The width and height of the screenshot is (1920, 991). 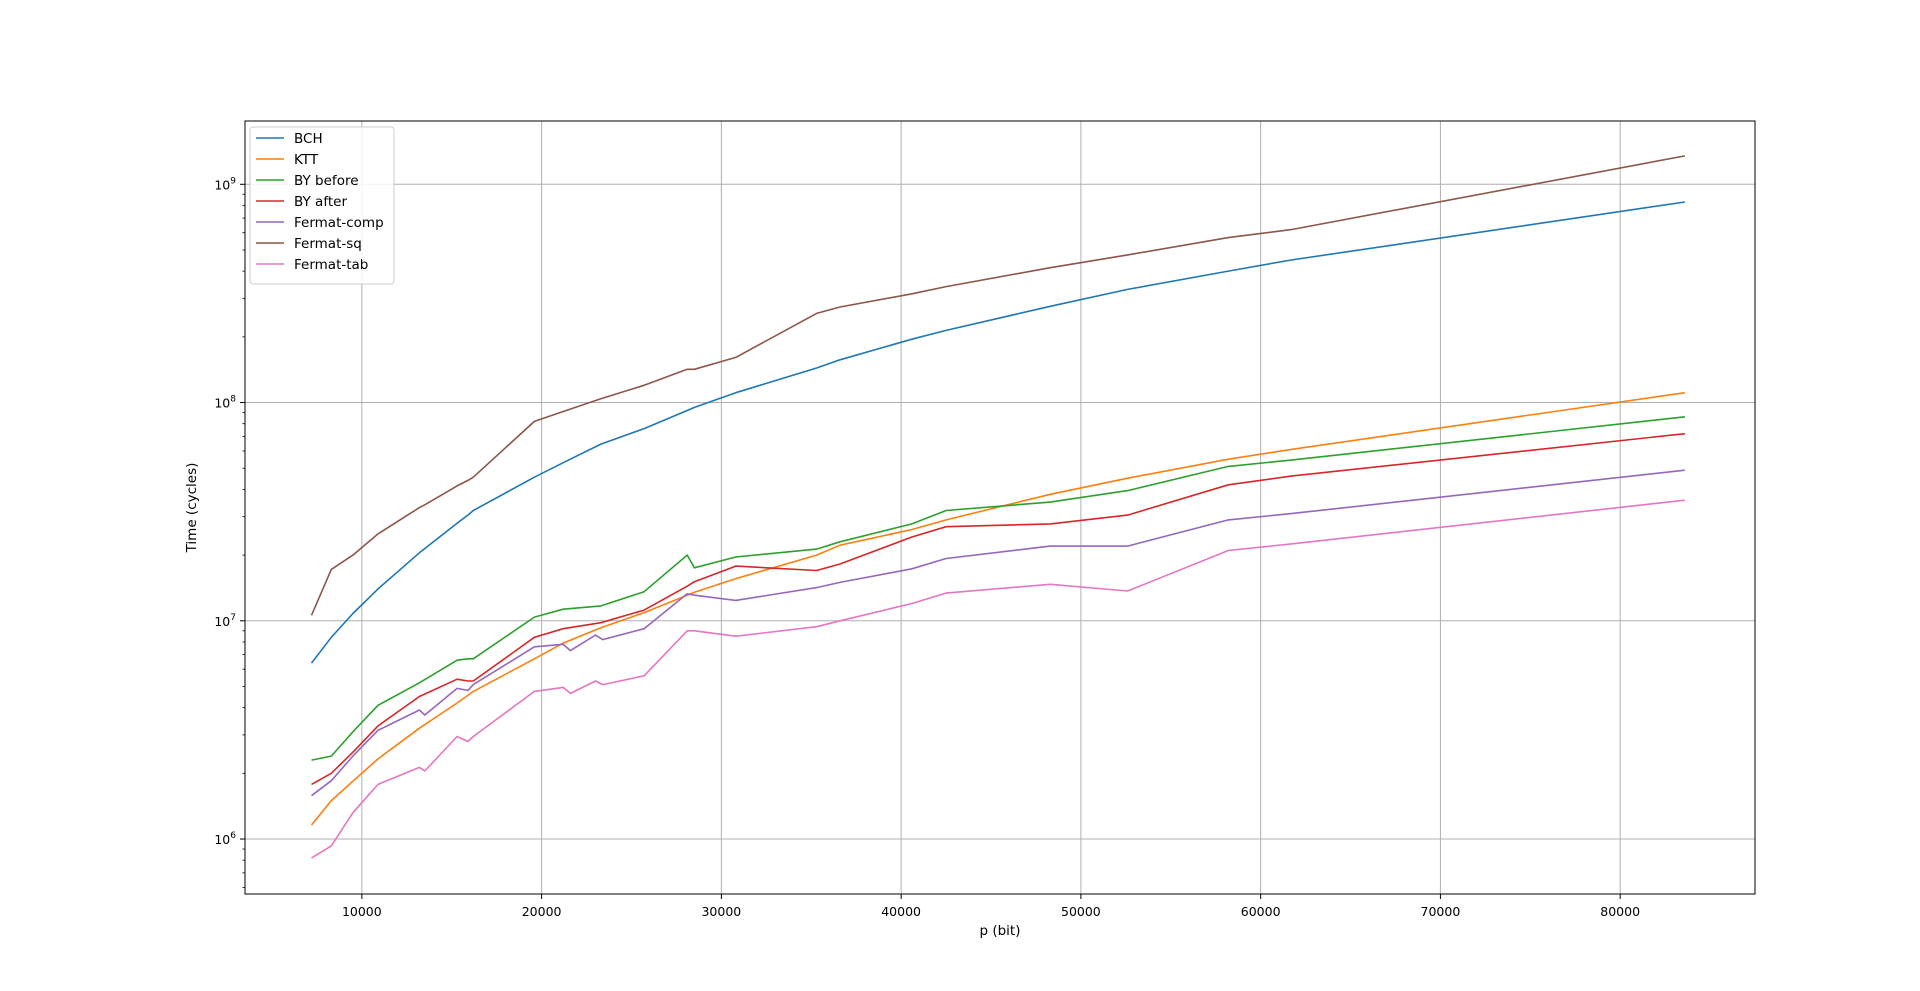 I want to click on legend-label: BY before, so click(x=326, y=181).